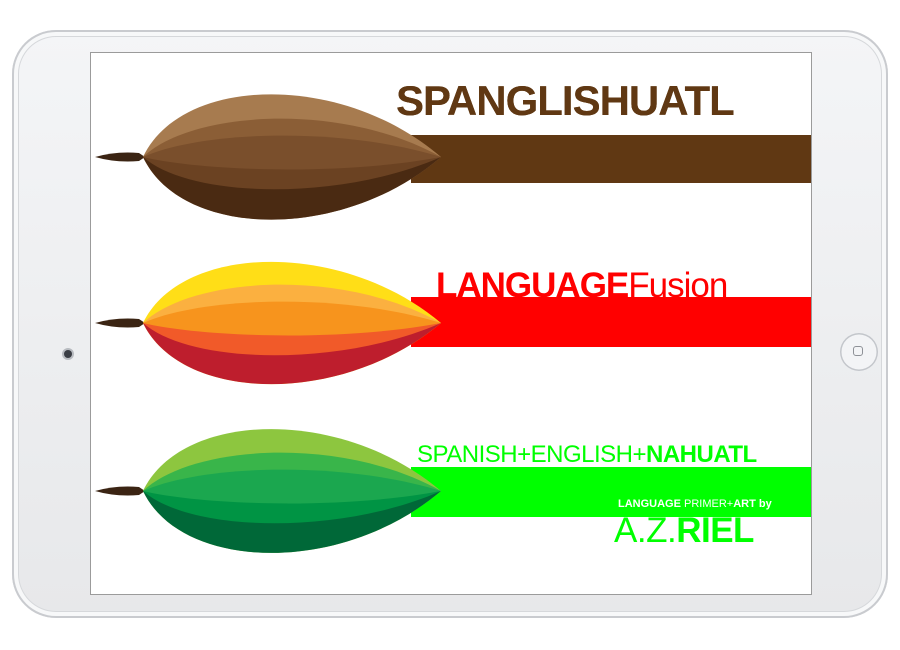  I want to click on author-name: A.Z.RIEL, so click(684, 531).